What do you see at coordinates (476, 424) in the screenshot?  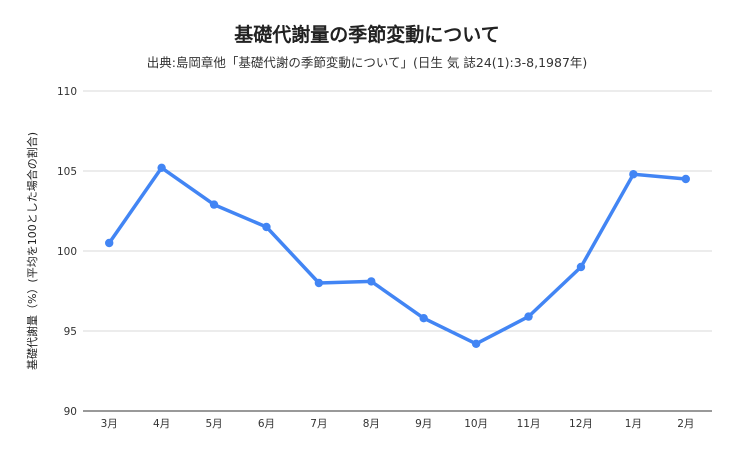 I see `x-tick-label: 10月` at bounding box center [476, 424].